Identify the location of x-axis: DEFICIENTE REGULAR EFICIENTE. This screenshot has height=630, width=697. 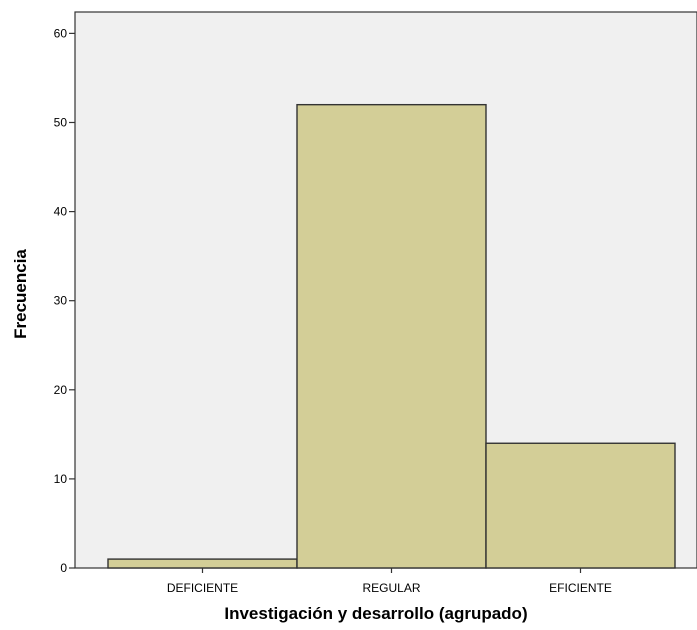
(389, 581).